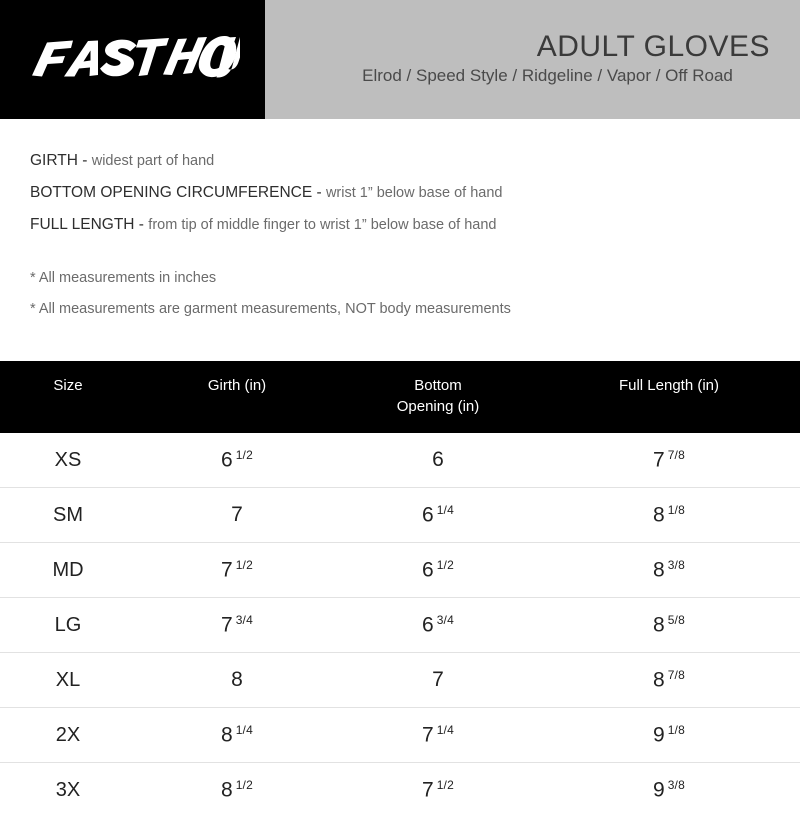  What do you see at coordinates (438, 406) in the screenshot?
I see `column-header-line2: Opening (in)` at bounding box center [438, 406].